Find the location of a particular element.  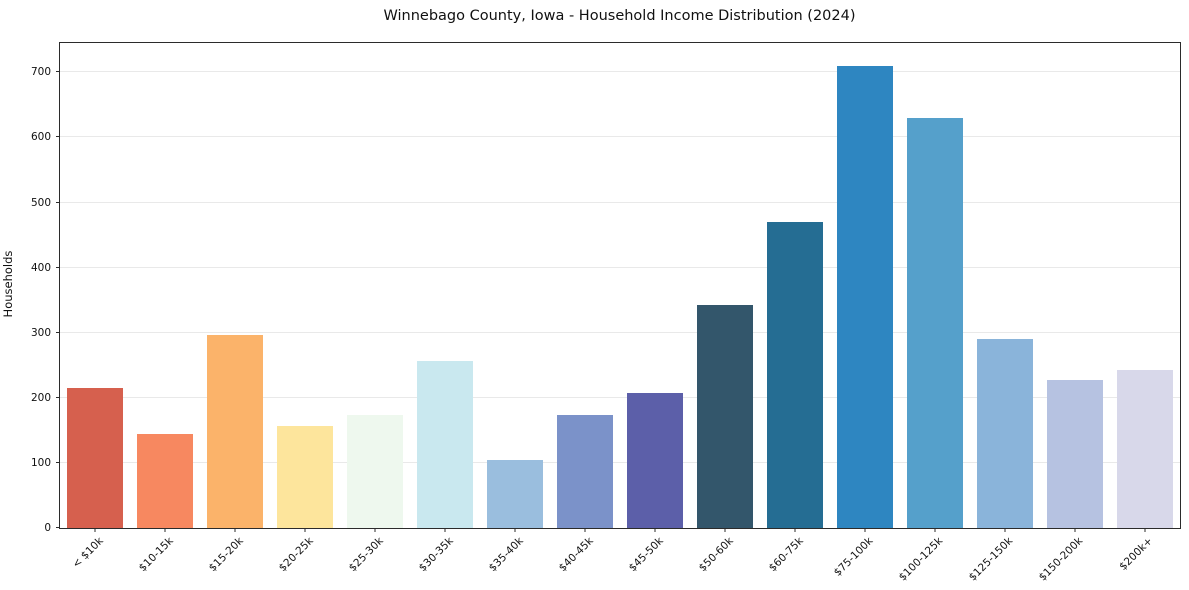

bar-$60-75k is located at coordinates (795, 375).